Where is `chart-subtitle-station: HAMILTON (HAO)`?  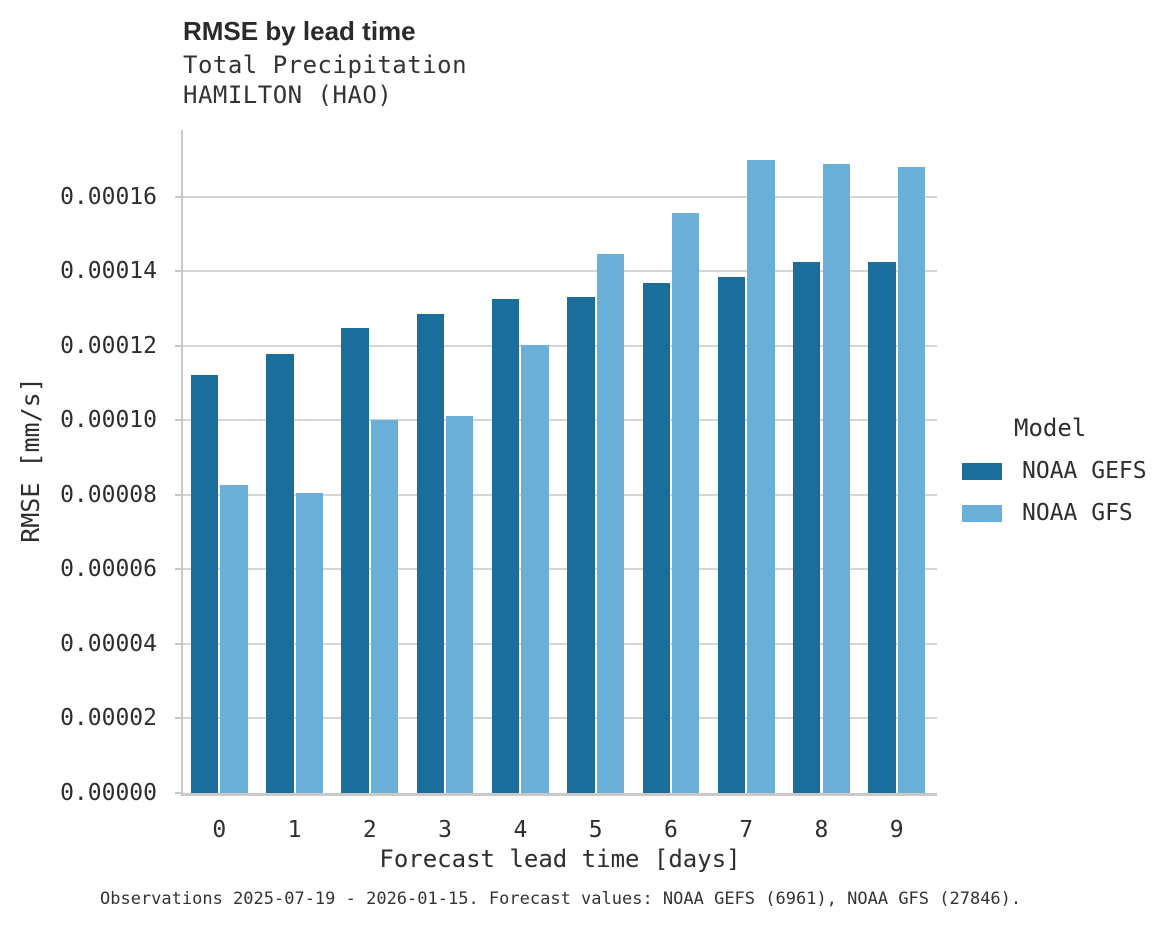
chart-subtitle-station: HAMILTON (HAO) is located at coordinates (288, 95).